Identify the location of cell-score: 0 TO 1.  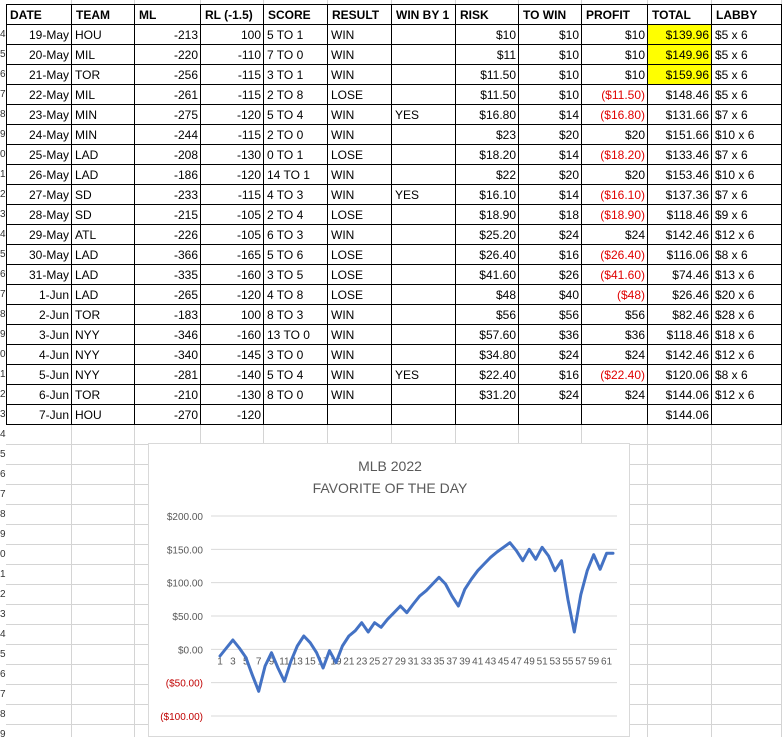
(285, 155).